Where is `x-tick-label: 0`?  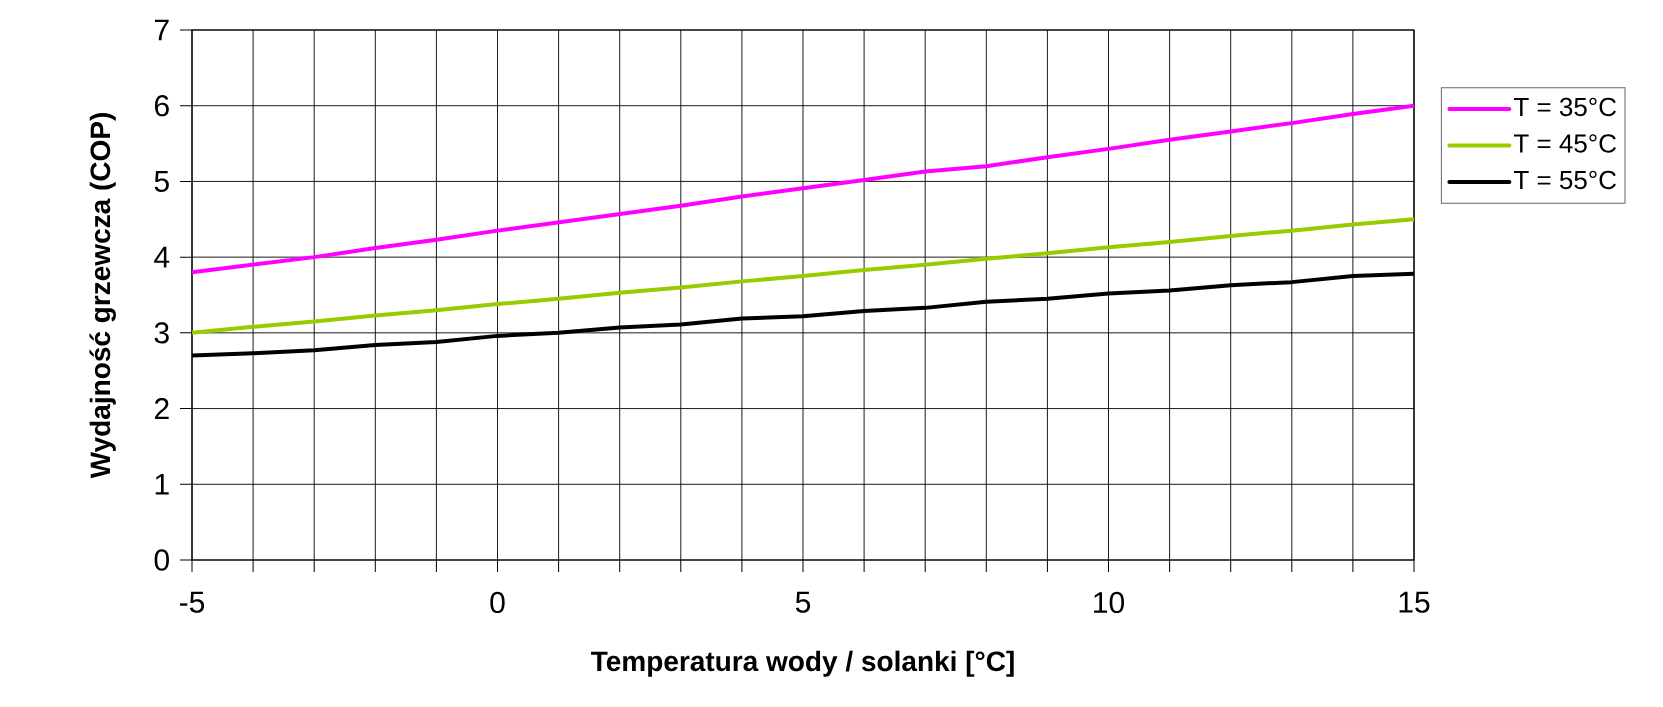
x-tick-label: 0 is located at coordinates (497, 602).